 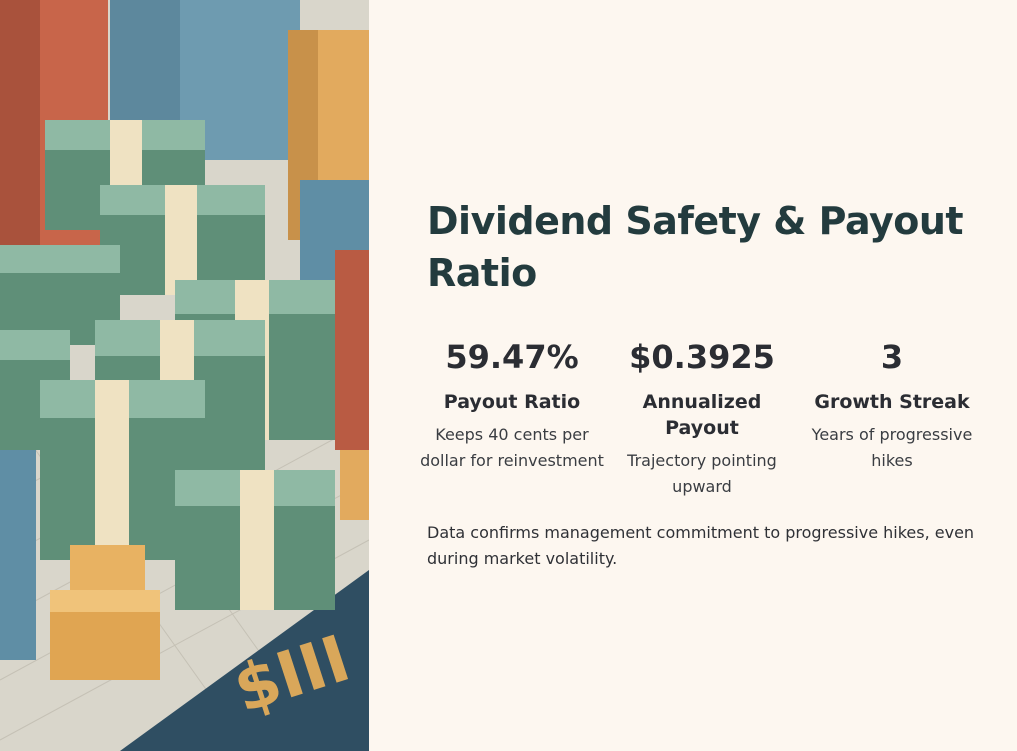 What do you see at coordinates (892, 402) in the screenshot?
I see `stat-label: Growth Streak` at bounding box center [892, 402].